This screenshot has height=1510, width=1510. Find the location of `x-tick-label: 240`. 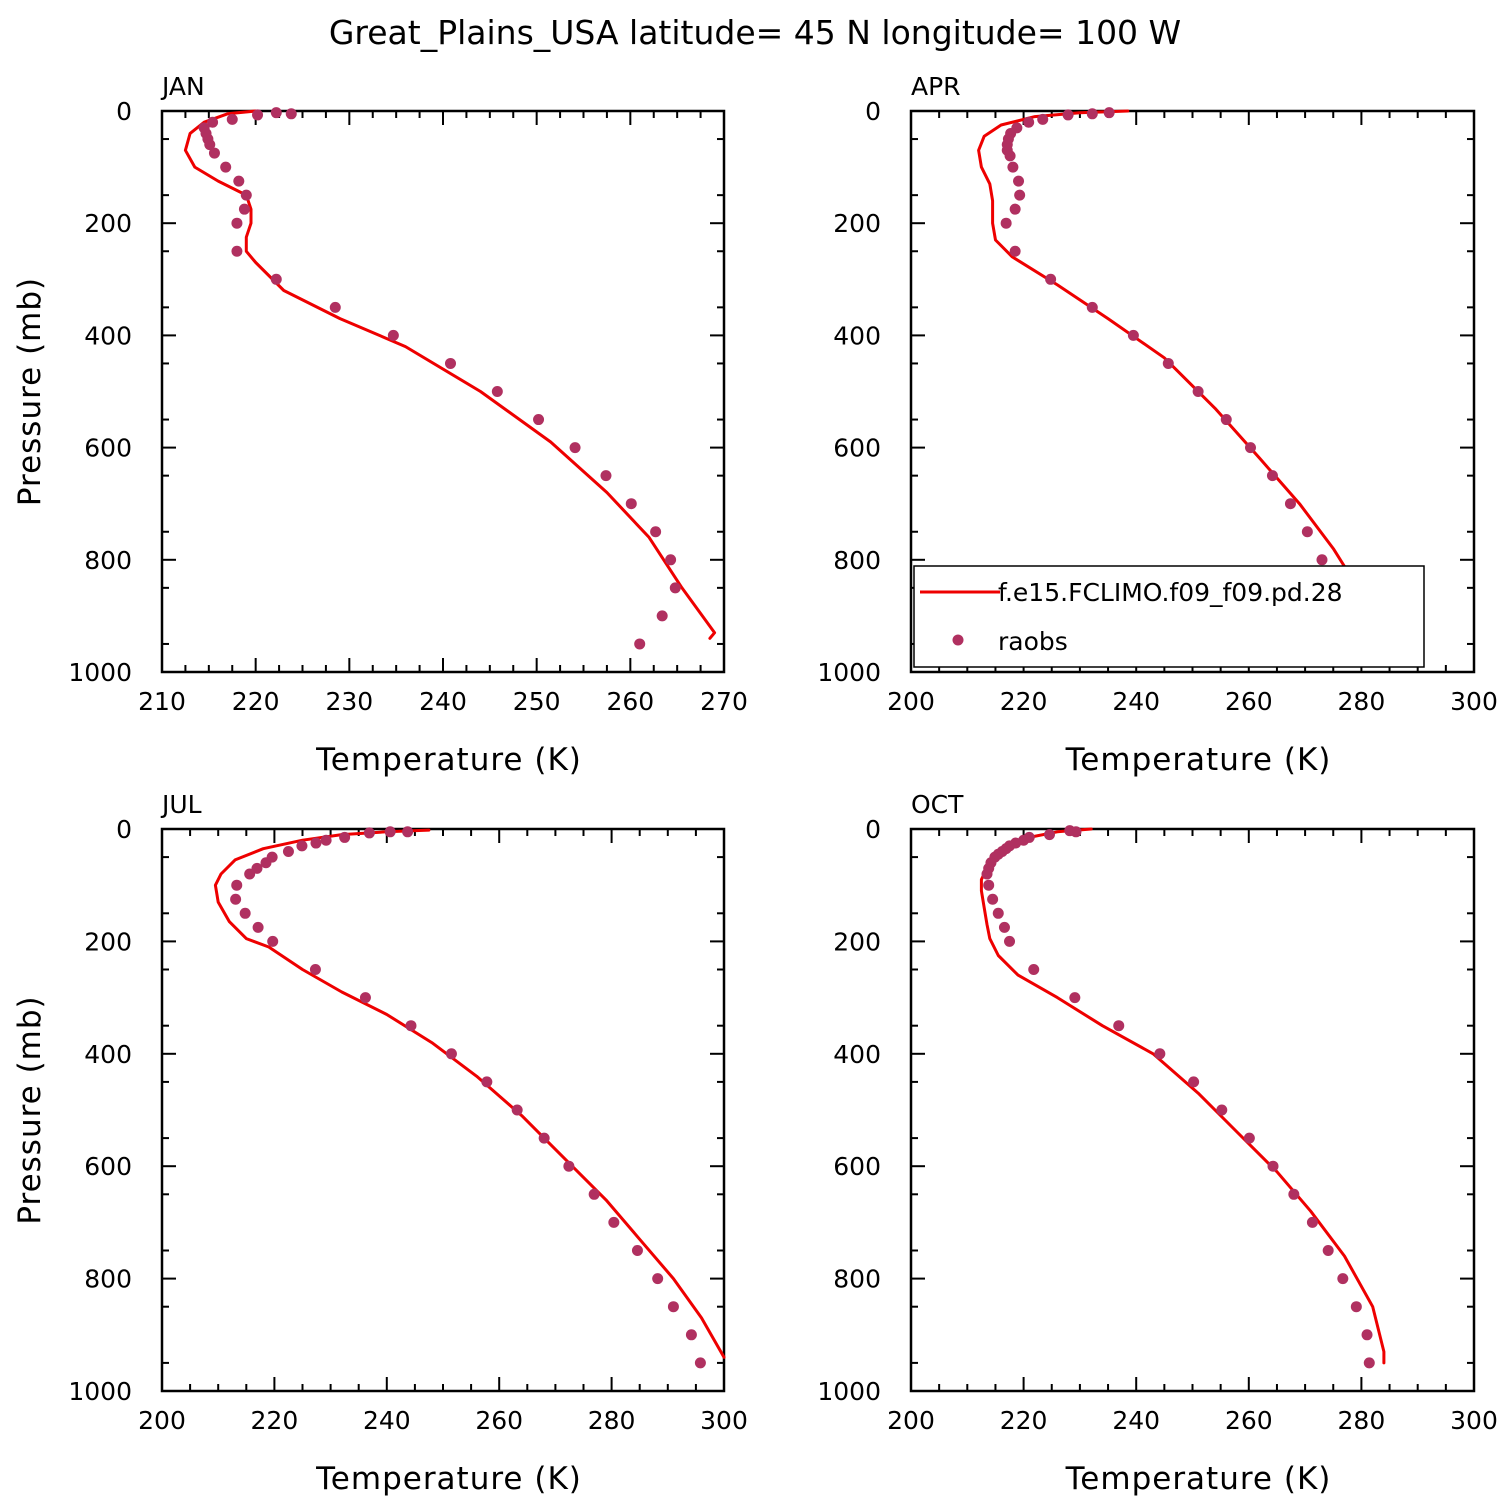

x-tick-label: 240 is located at coordinates (1136, 1420).